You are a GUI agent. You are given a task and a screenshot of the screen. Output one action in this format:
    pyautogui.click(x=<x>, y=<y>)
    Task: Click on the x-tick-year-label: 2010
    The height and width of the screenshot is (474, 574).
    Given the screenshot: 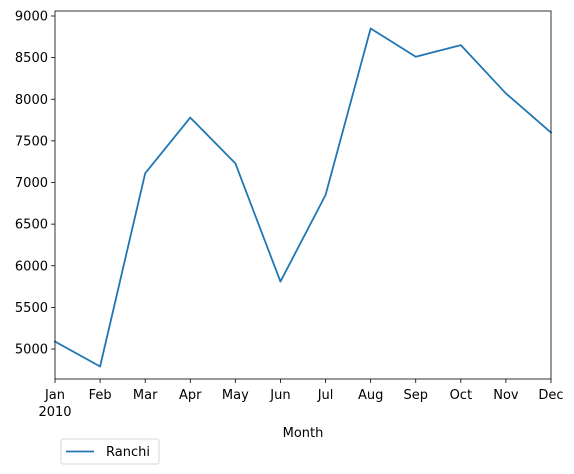 What is the action you would take?
    pyautogui.click(x=54, y=412)
    